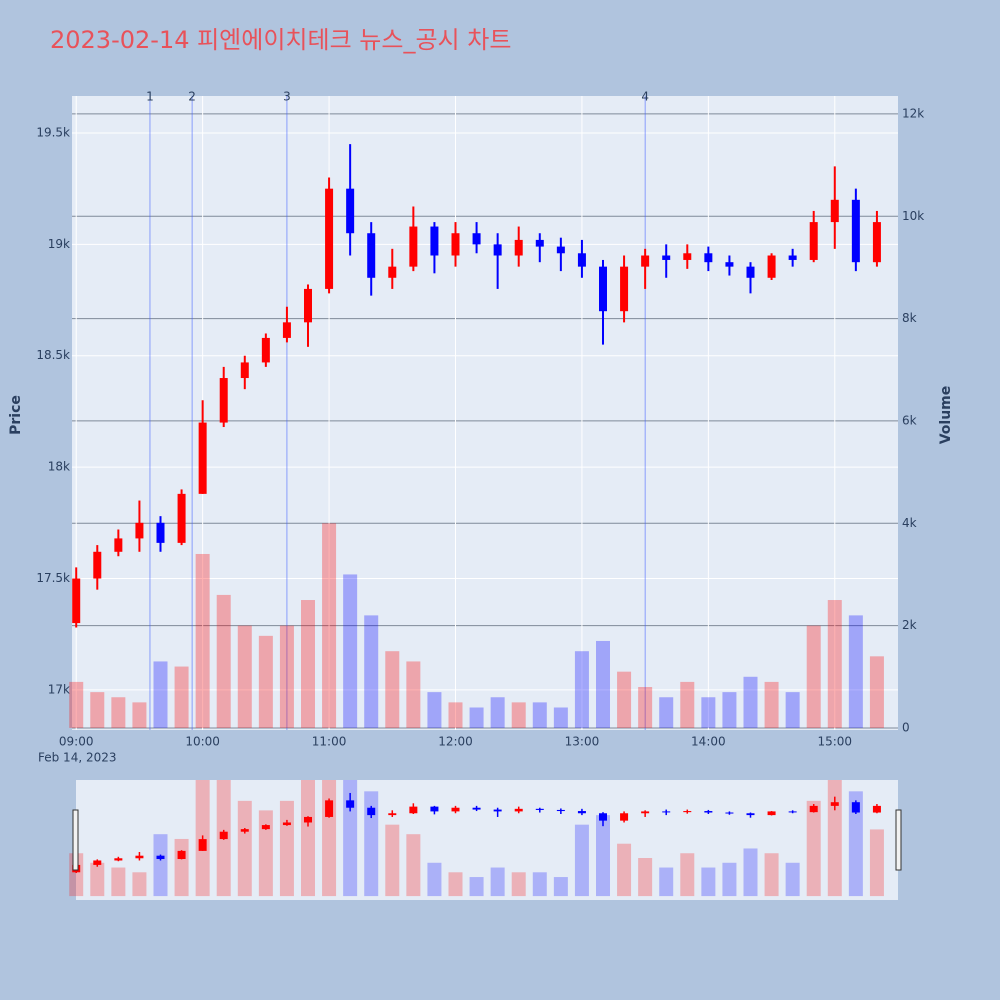  What do you see at coordinates (16, 415) in the screenshot?
I see `y-axis-label: Price` at bounding box center [16, 415].